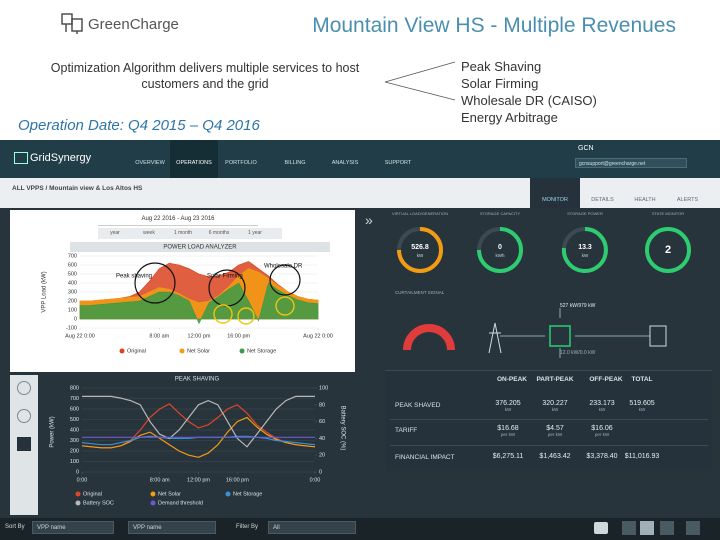  Describe the element at coordinates (72, 283) in the screenshot. I see `y-tick-label: 400` at that location.